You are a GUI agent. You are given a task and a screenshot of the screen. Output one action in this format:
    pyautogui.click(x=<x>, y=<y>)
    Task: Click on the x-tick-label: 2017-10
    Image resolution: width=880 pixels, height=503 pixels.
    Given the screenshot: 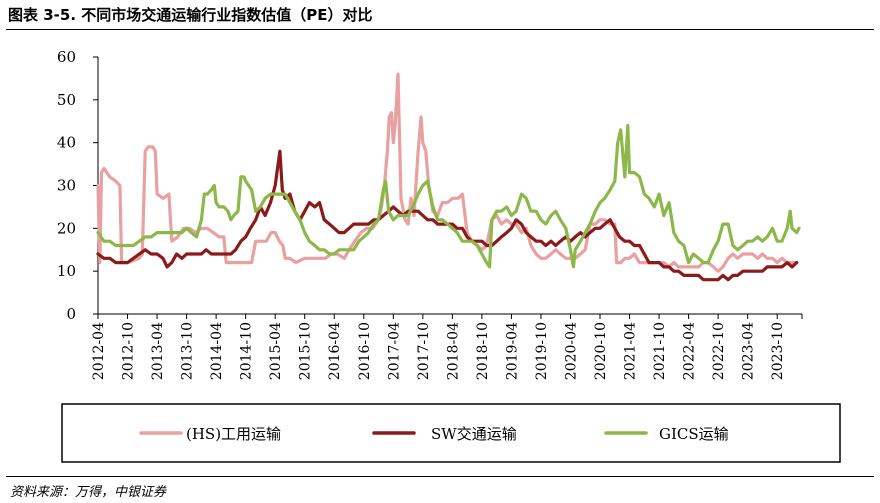 What is the action you would take?
    pyautogui.click(x=424, y=351)
    